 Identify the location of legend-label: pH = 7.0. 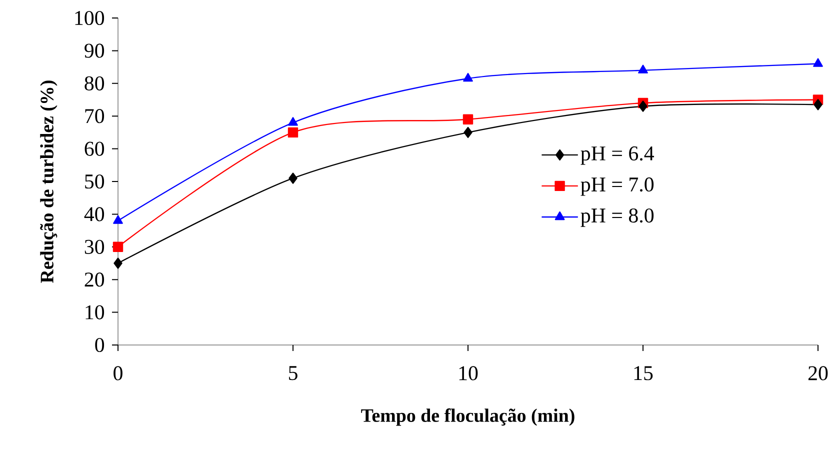
(617, 186).